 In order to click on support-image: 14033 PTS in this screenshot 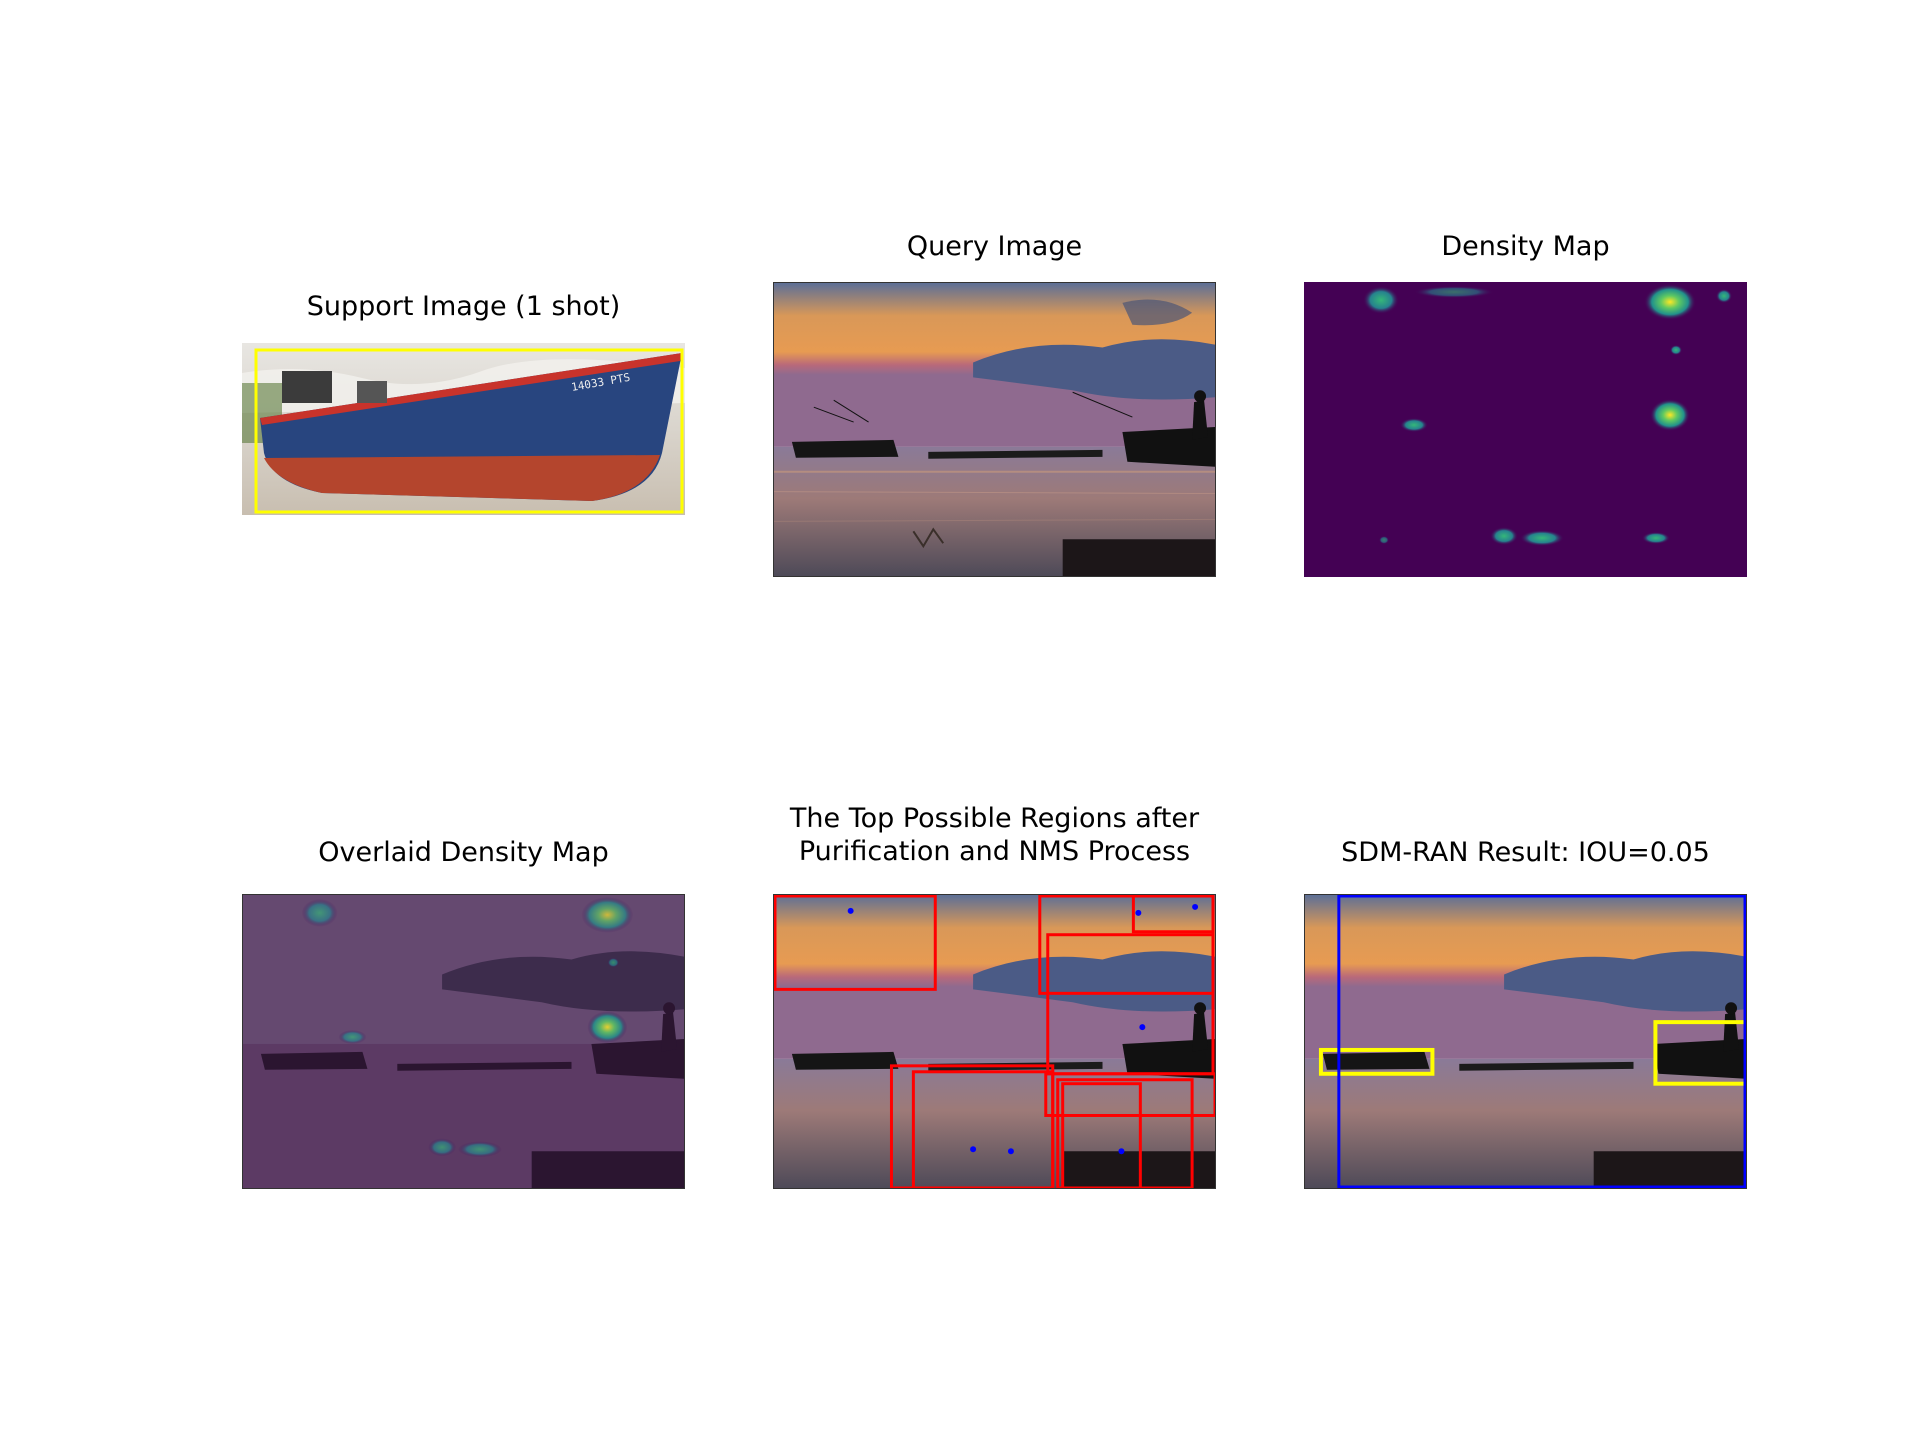, I will do `click(463, 429)`.